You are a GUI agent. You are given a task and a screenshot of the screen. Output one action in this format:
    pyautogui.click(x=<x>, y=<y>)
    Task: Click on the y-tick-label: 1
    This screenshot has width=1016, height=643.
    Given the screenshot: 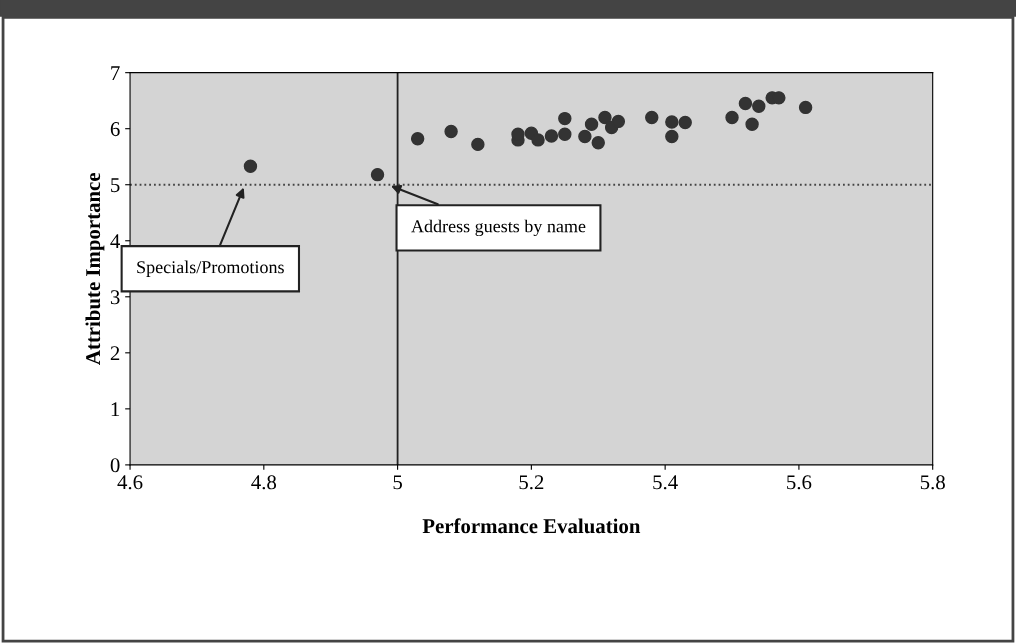 What is the action you would take?
    pyautogui.click(x=115, y=409)
    